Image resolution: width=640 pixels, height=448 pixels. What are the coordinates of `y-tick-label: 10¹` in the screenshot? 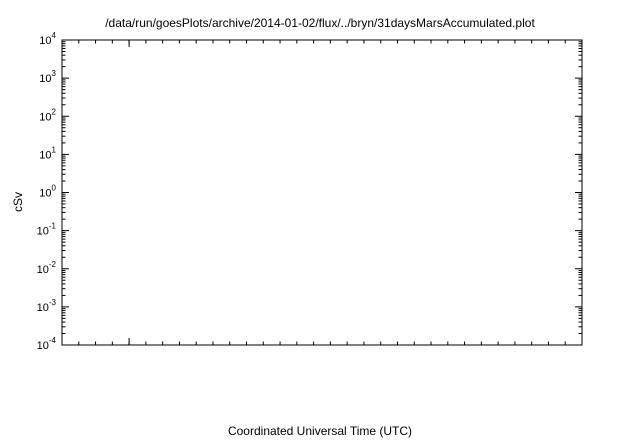 It's located at (47, 153).